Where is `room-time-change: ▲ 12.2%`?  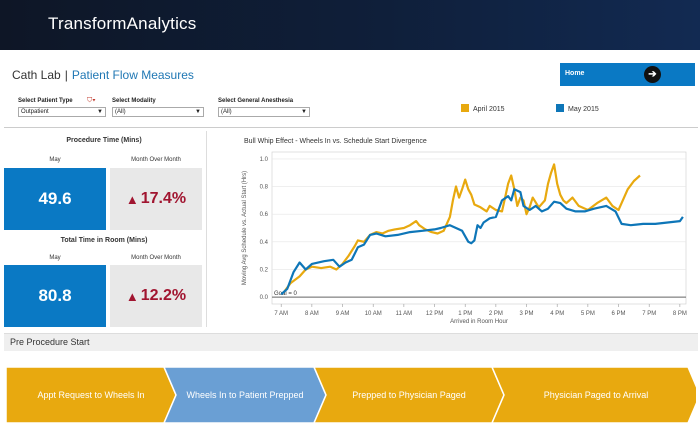 room-time-change: ▲ 12.2% is located at coordinates (156, 296).